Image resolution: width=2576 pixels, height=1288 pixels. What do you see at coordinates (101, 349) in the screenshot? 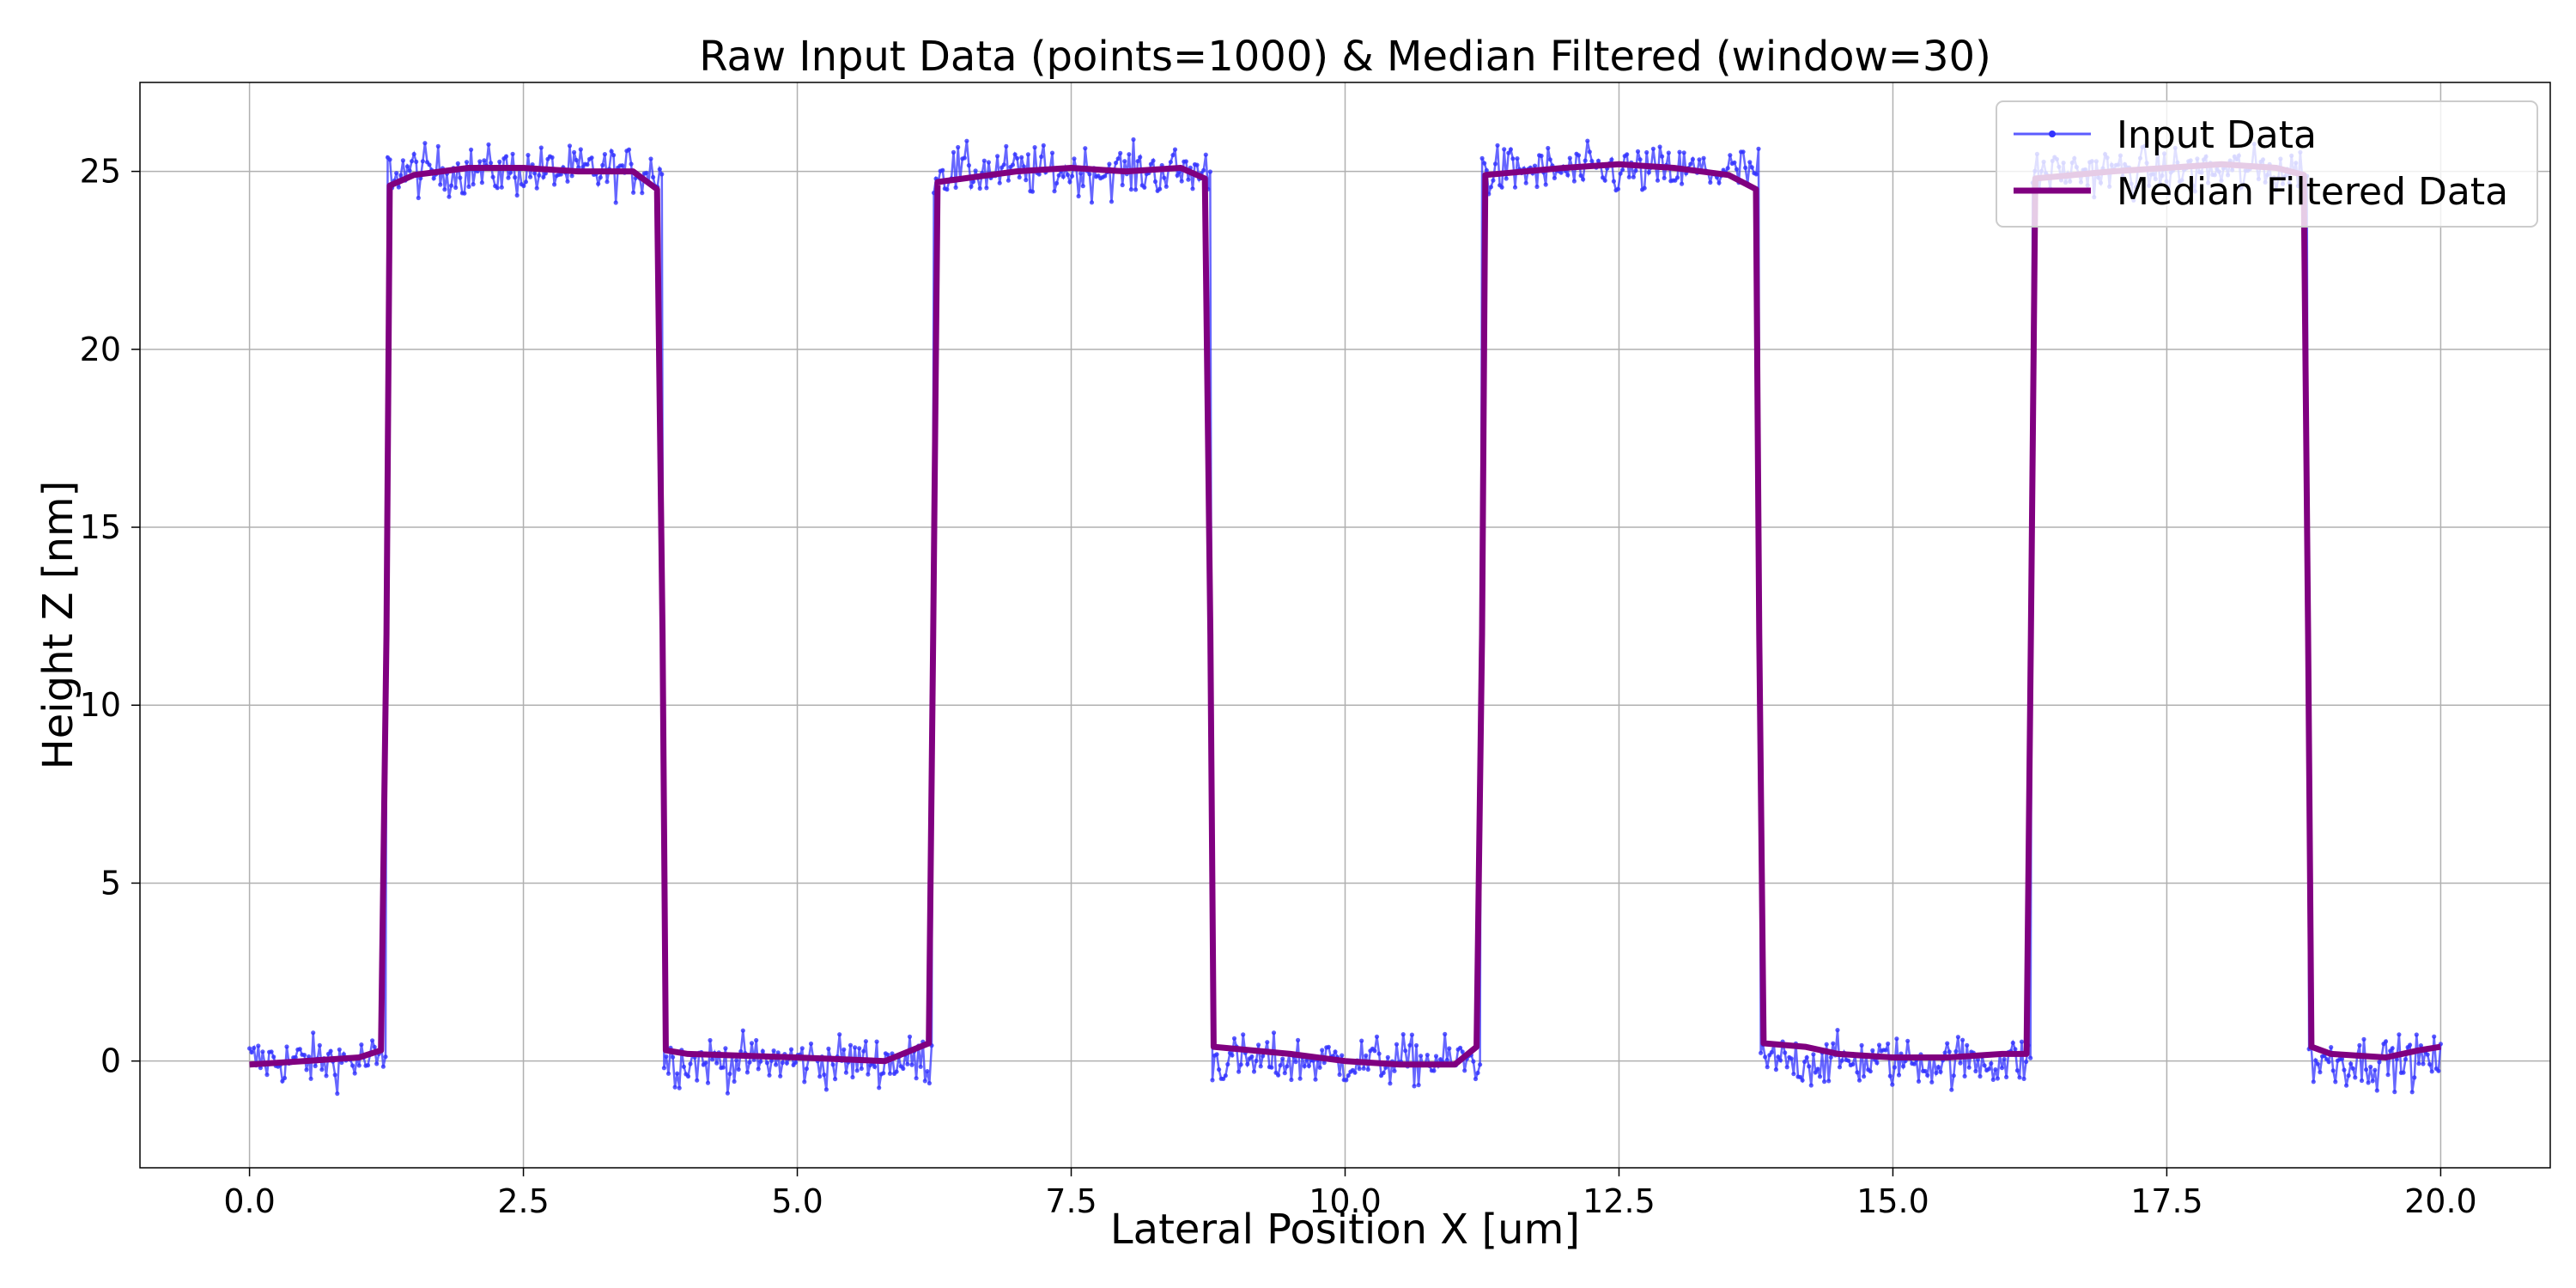
I see `y-tick-label: 20` at bounding box center [101, 349].